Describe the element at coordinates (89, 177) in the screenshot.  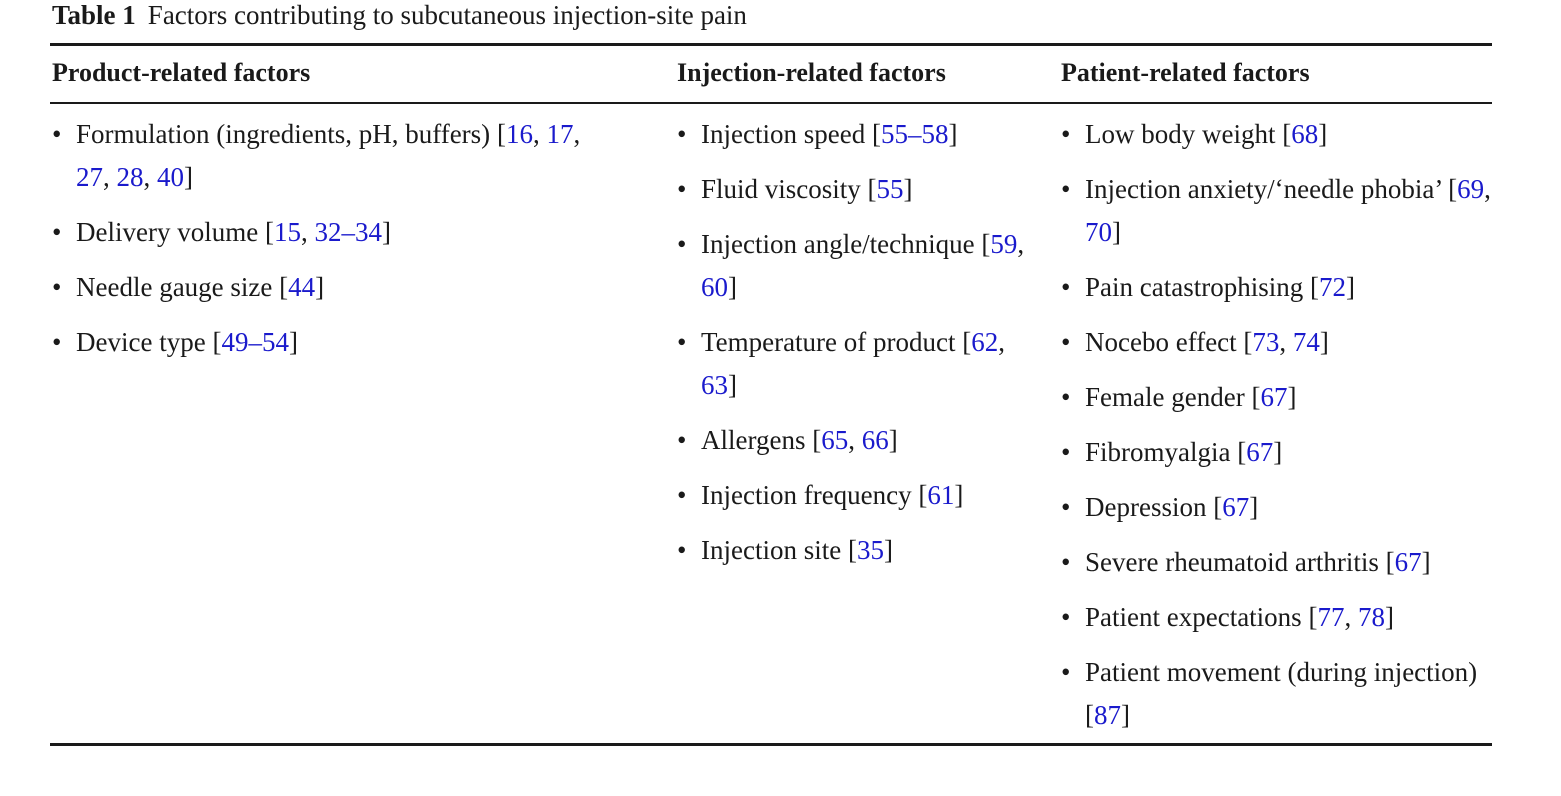
I see `reference-link: 27` at that location.